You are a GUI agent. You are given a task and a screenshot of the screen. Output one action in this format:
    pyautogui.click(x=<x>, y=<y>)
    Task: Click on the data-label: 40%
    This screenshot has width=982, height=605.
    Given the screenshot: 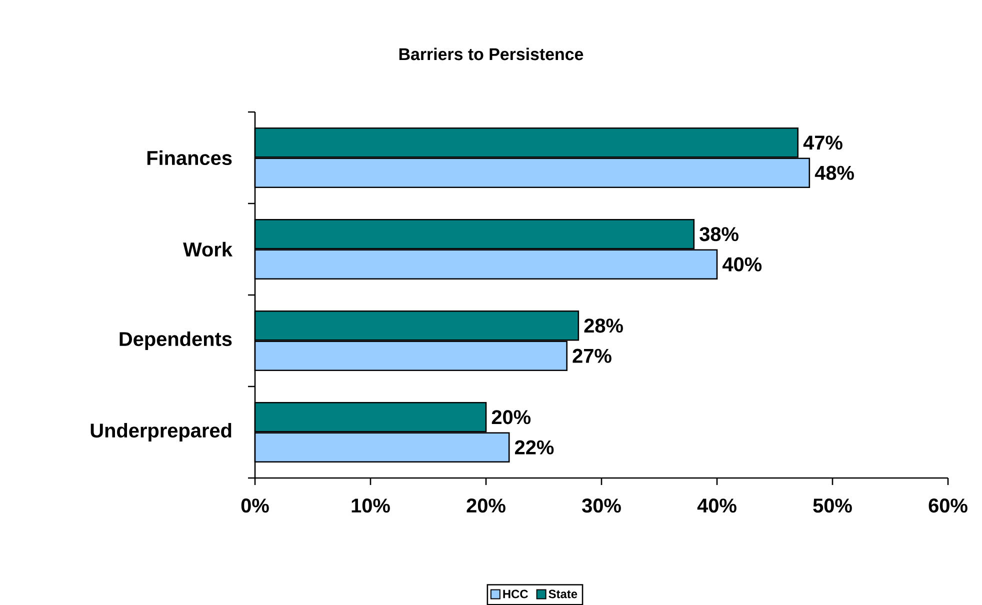 What is the action you would take?
    pyautogui.click(x=742, y=264)
    